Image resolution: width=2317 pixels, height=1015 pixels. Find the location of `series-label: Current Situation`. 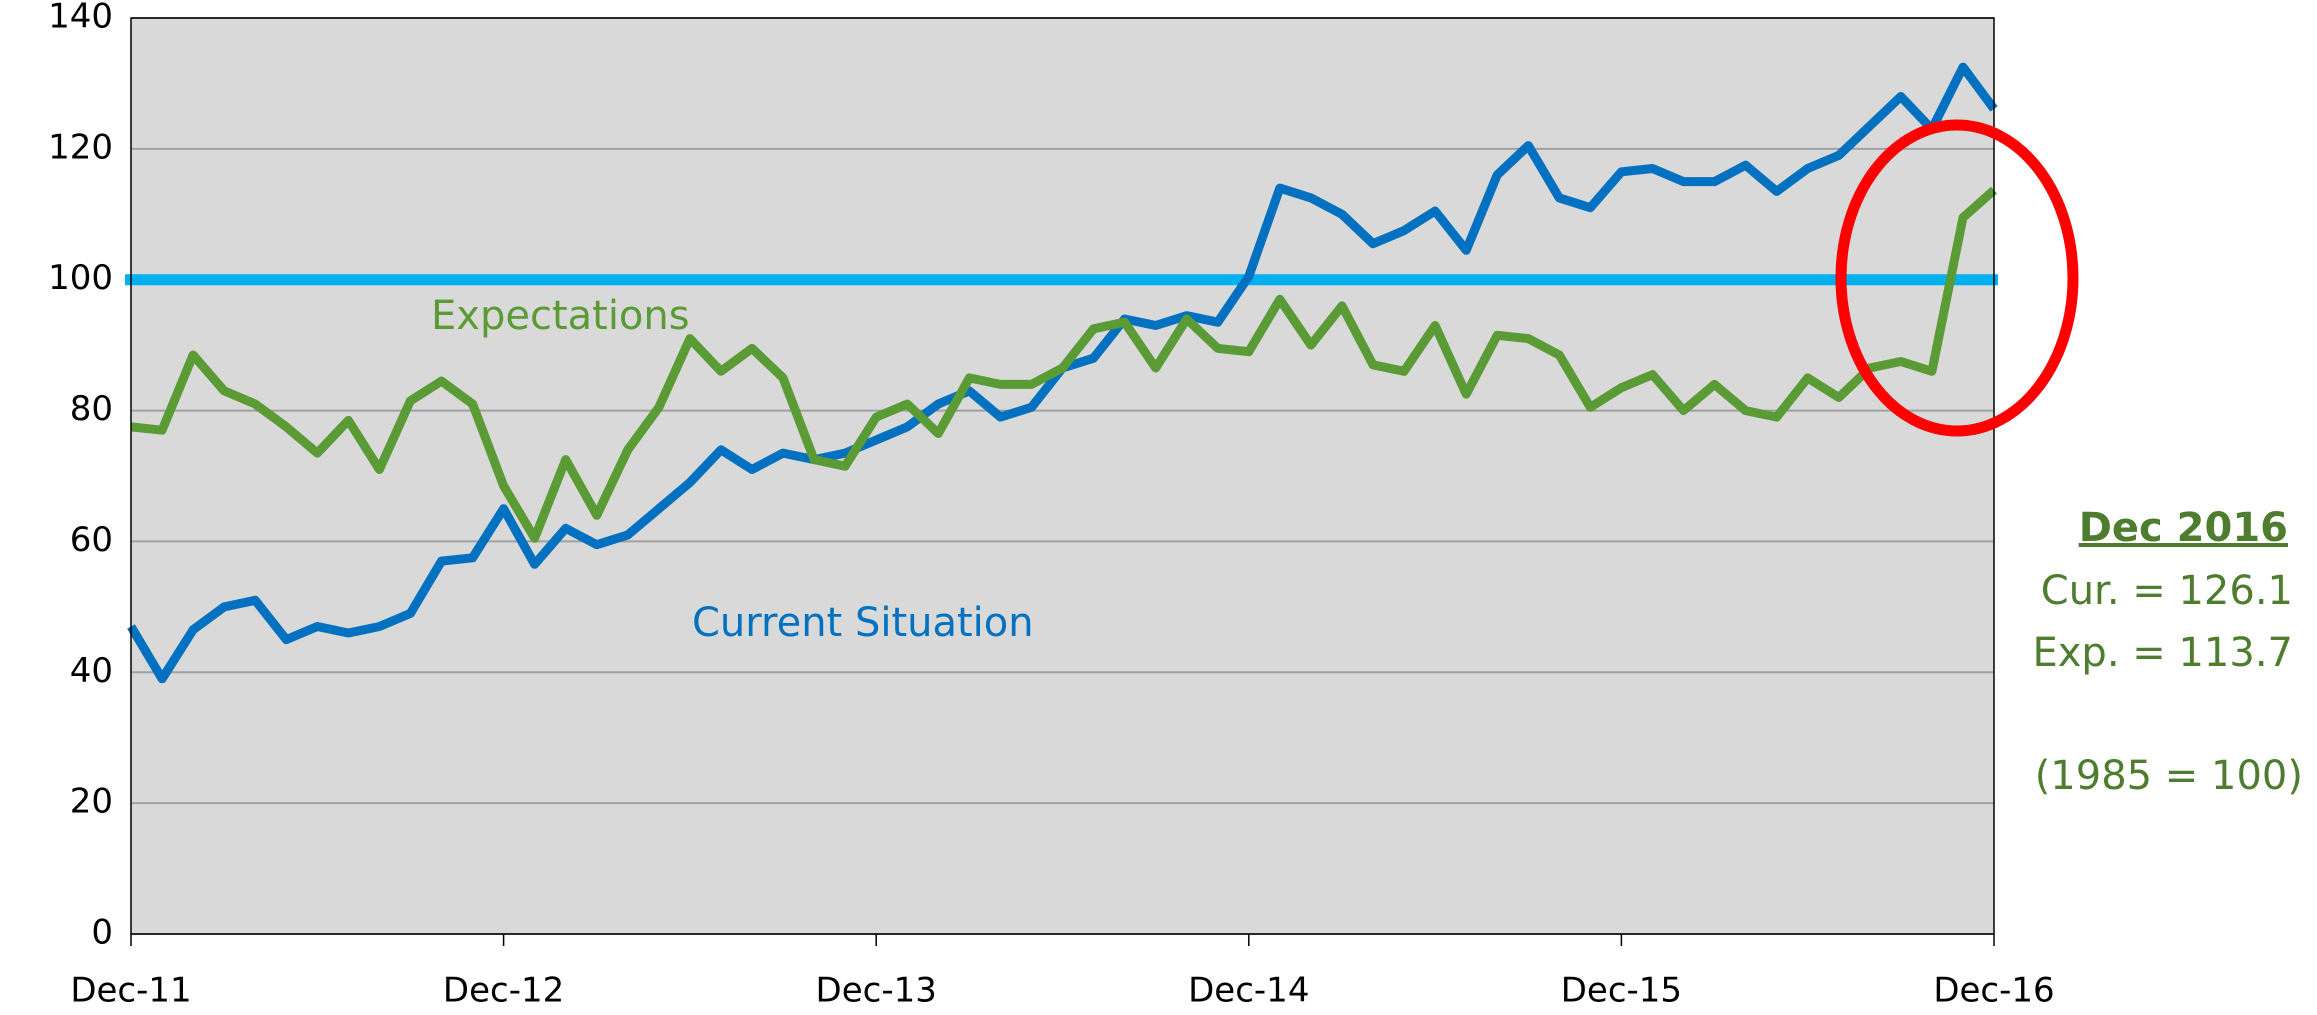

series-label: Current Situation is located at coordinates (863, 623).